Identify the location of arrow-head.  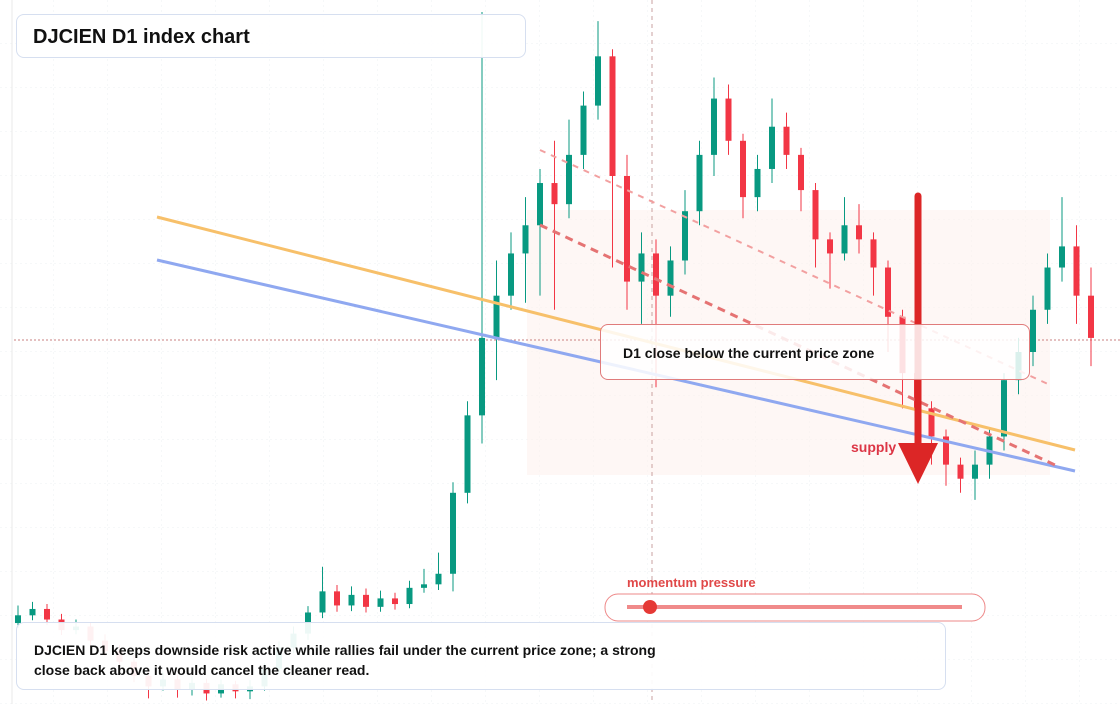
(918, 463).